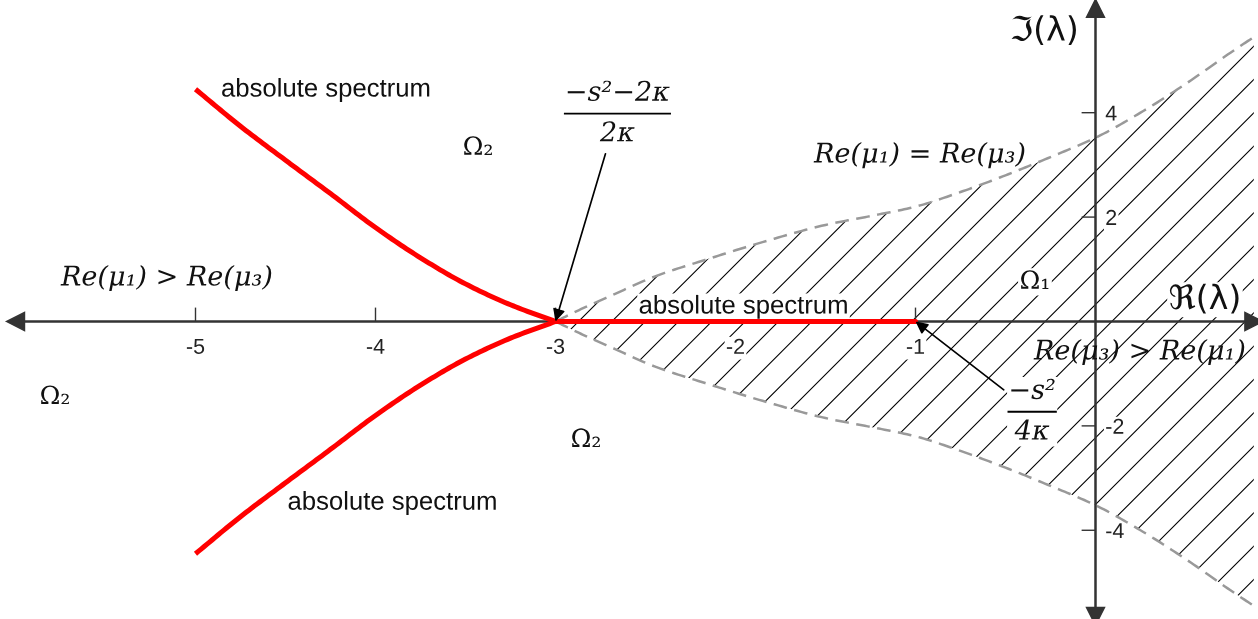 The width and height of the screenshot is (1258, 619). What do you see at coordinates (166, 278) in the screenshot?
I see `annotation: Re(μ₁) > Re(μ₃)` at bounding box center [166, 278].